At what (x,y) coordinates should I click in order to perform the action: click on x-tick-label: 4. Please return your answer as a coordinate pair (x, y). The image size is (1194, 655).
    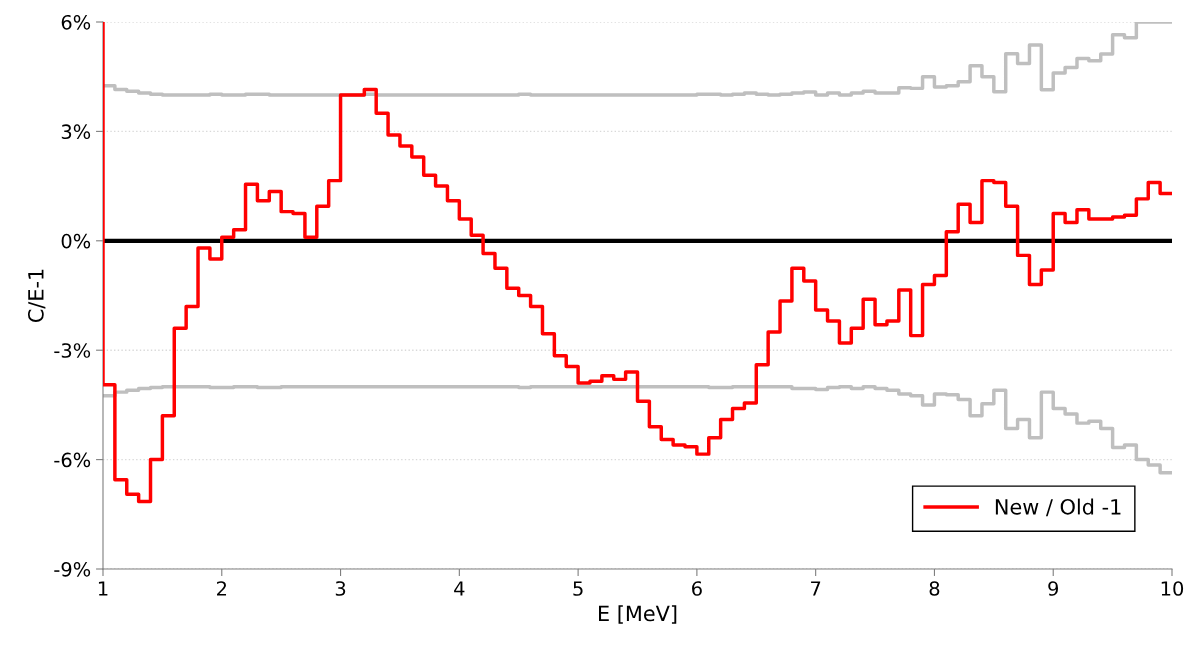
    Looking at the image, I should click on (459, 588).